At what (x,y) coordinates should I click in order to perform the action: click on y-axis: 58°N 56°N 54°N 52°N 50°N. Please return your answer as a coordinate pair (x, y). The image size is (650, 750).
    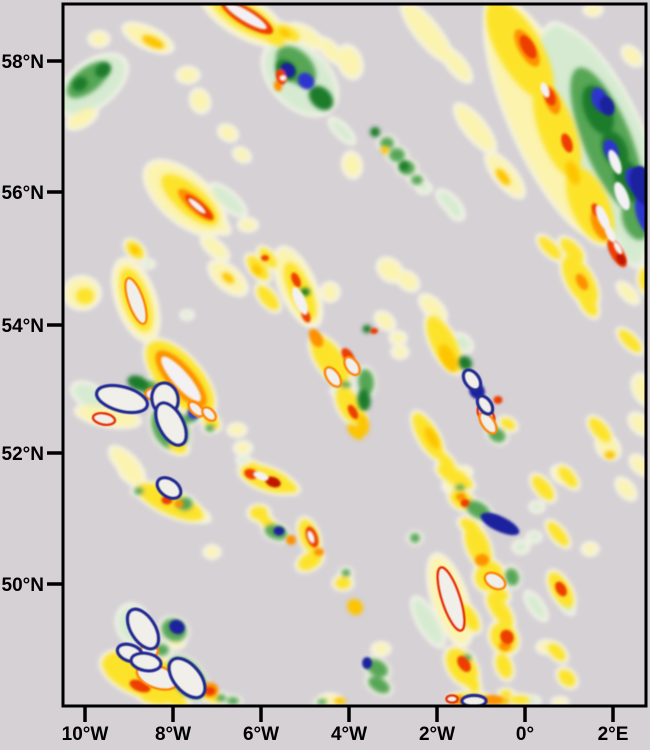
    Looking at the image, I should click on (32, 324).